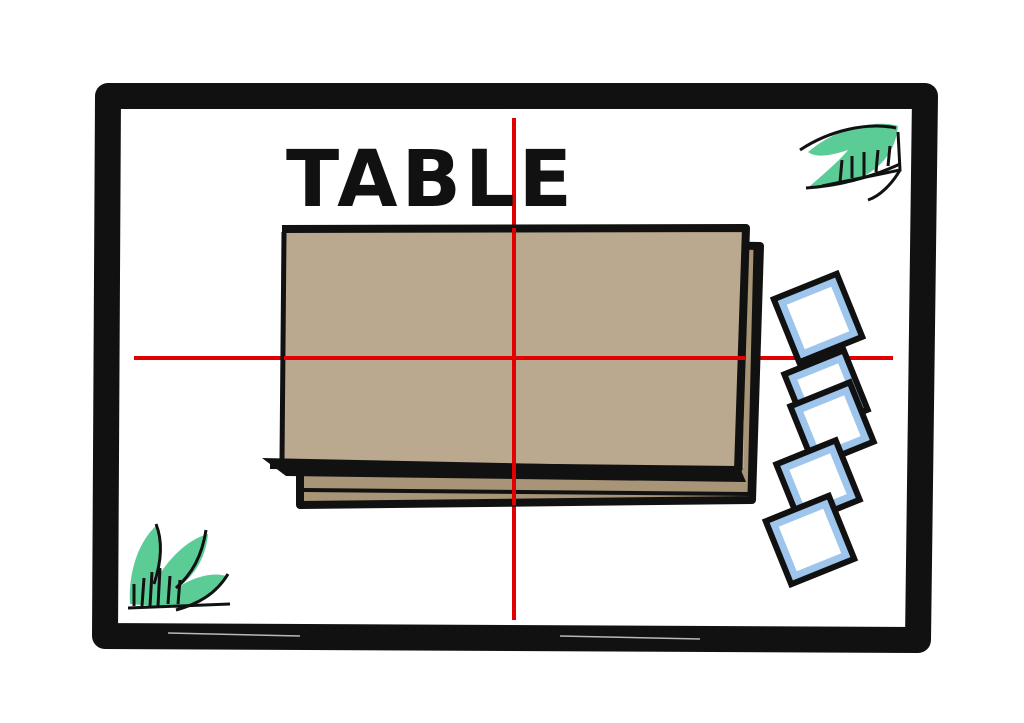  What do you see at coordinates (431, 180) in the screenshot?
I see `diagram-title: TABLE` at bounding box center [431, 180].